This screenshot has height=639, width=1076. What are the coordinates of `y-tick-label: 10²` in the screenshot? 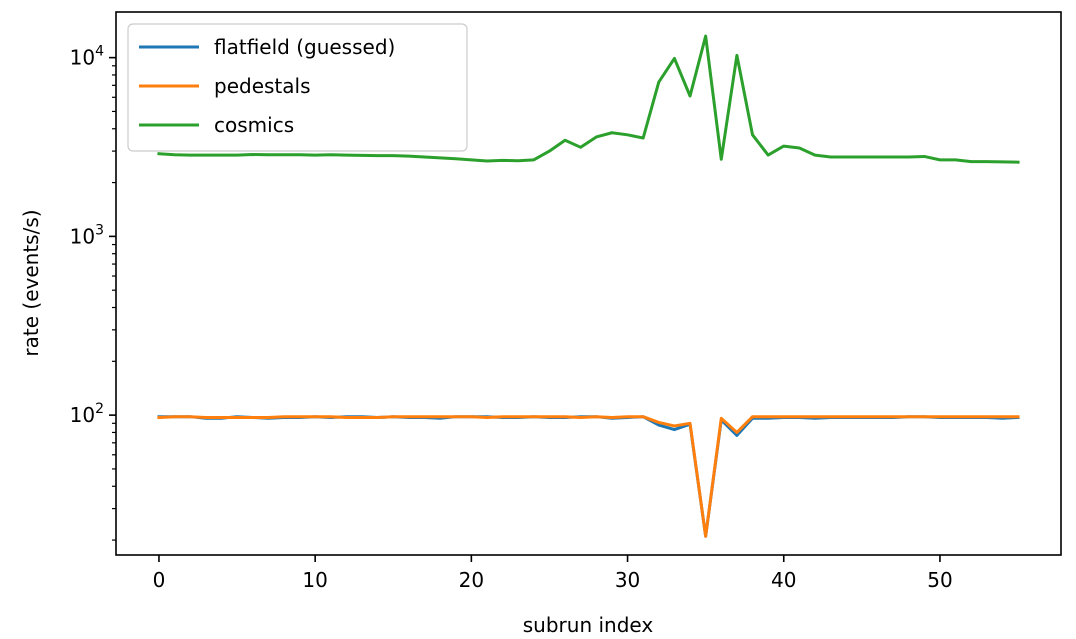 It's located at (87, 414).